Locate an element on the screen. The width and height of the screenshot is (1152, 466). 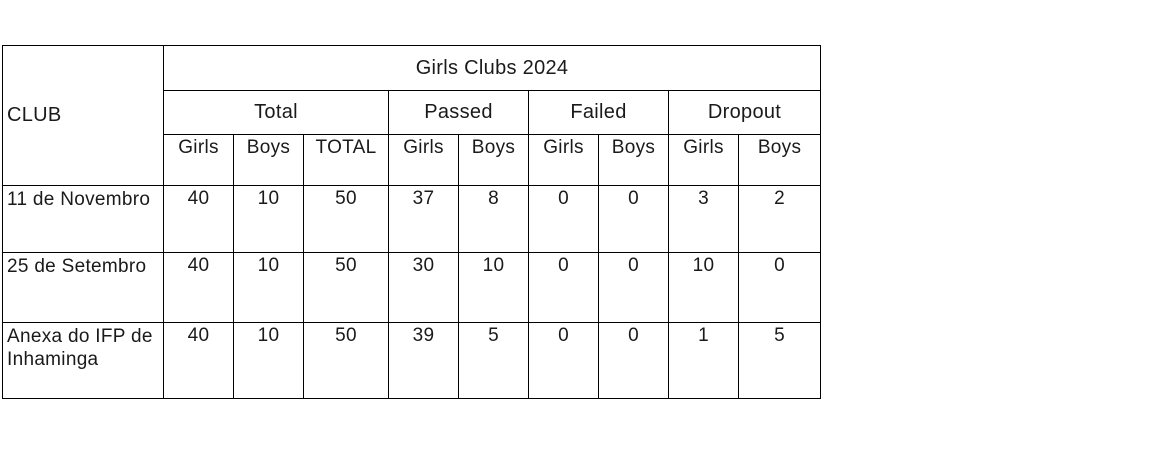
club-column-header: CLUB is located at coordinates (83, 115).